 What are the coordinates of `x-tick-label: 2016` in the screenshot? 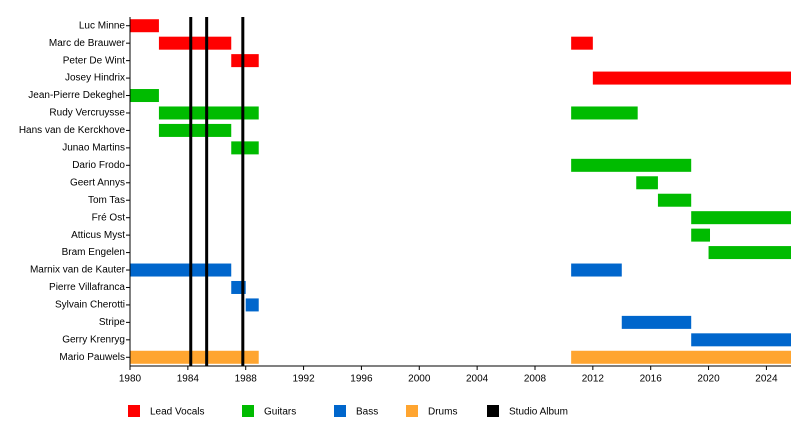 It's located at (651, 379).